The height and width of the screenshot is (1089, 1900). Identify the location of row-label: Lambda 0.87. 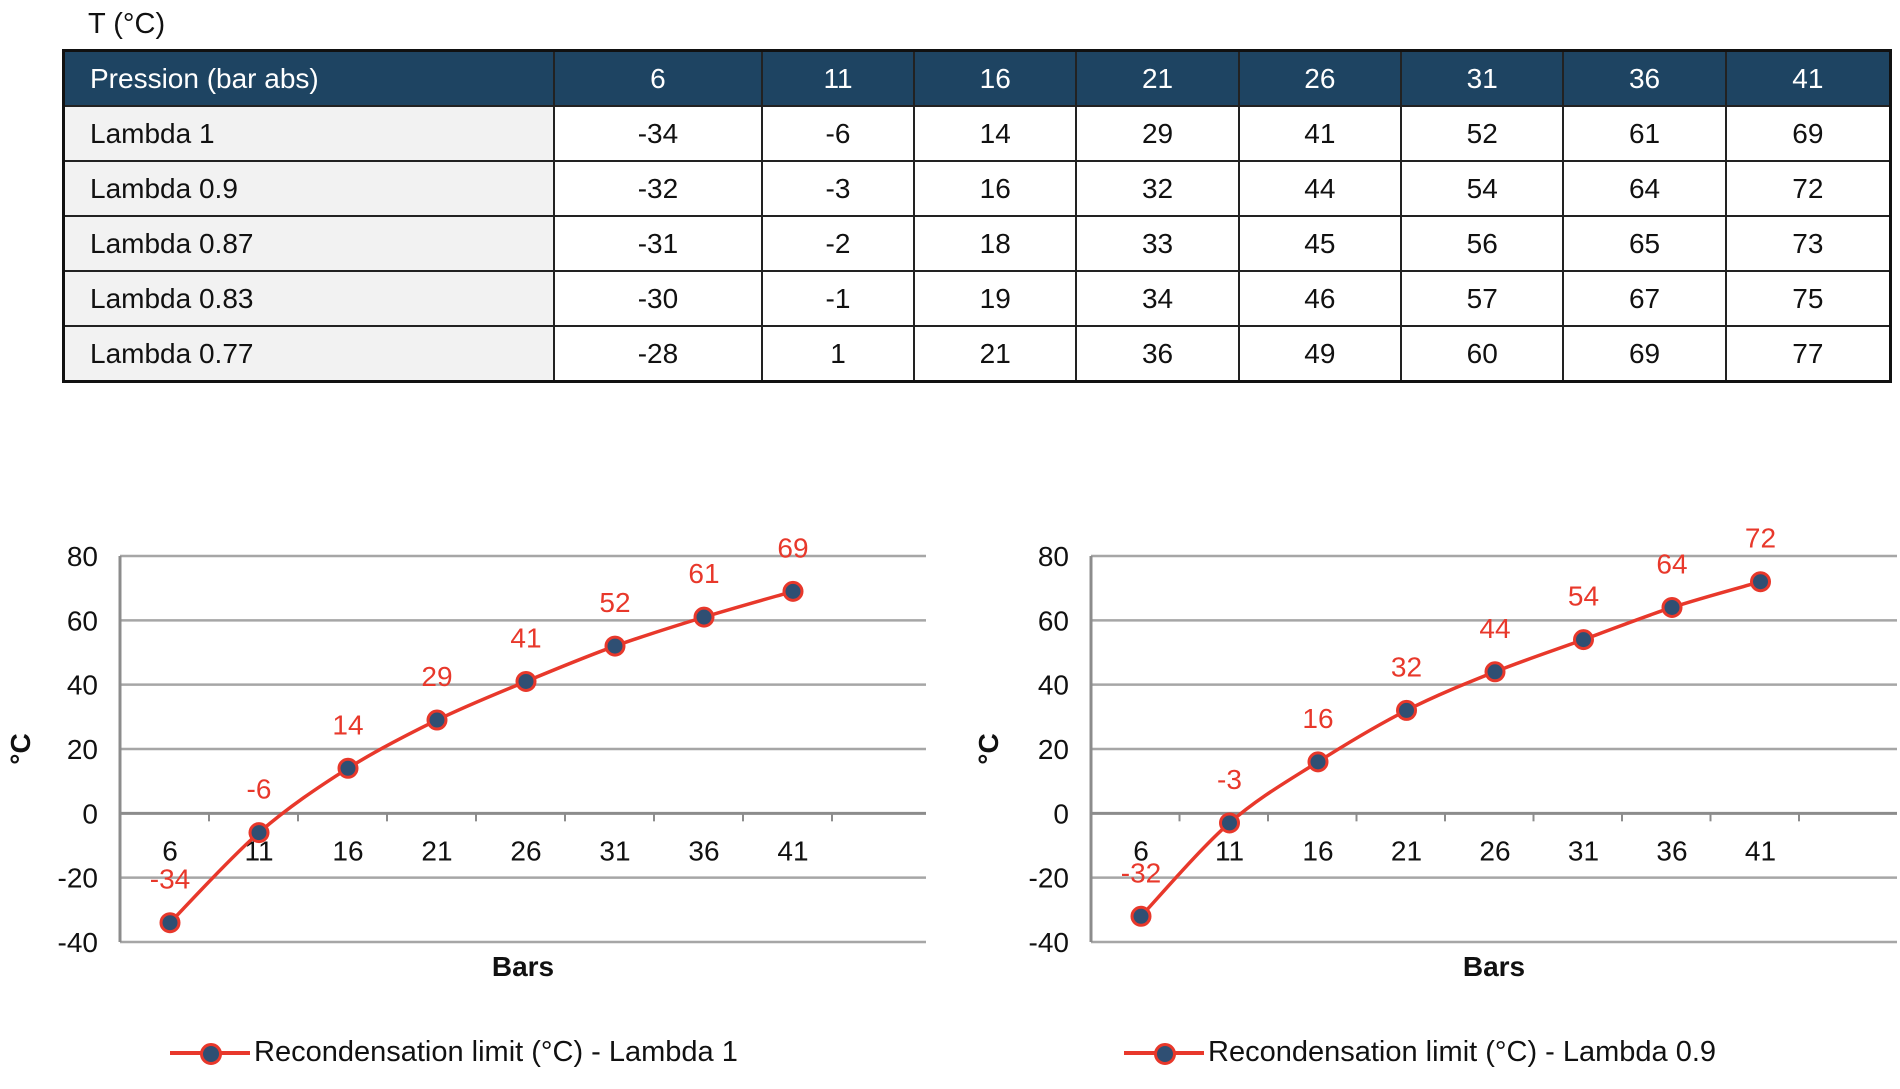
(308, 243).